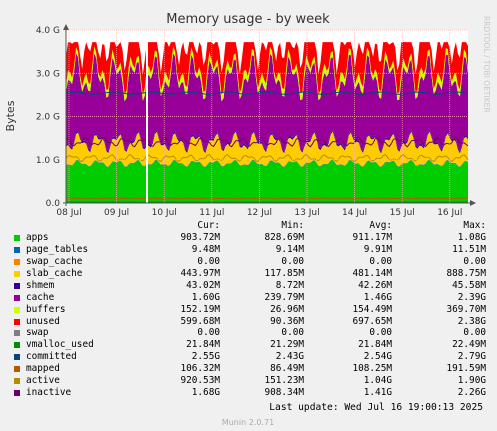 The height and width of the screenshot is (431, 497). I want to click on y-tick-label: 2.0 G, so click(48, 118).